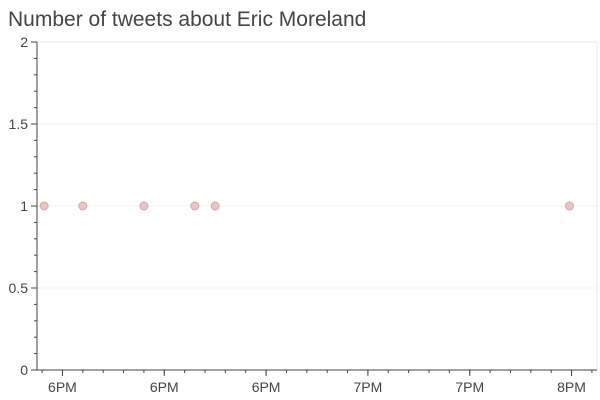 This screenshot has height=400, width=600. What do you see at coordinates (24, 206) in the screenshot?
I see `y-tick-label: 1` at bounding box center [24, 206].